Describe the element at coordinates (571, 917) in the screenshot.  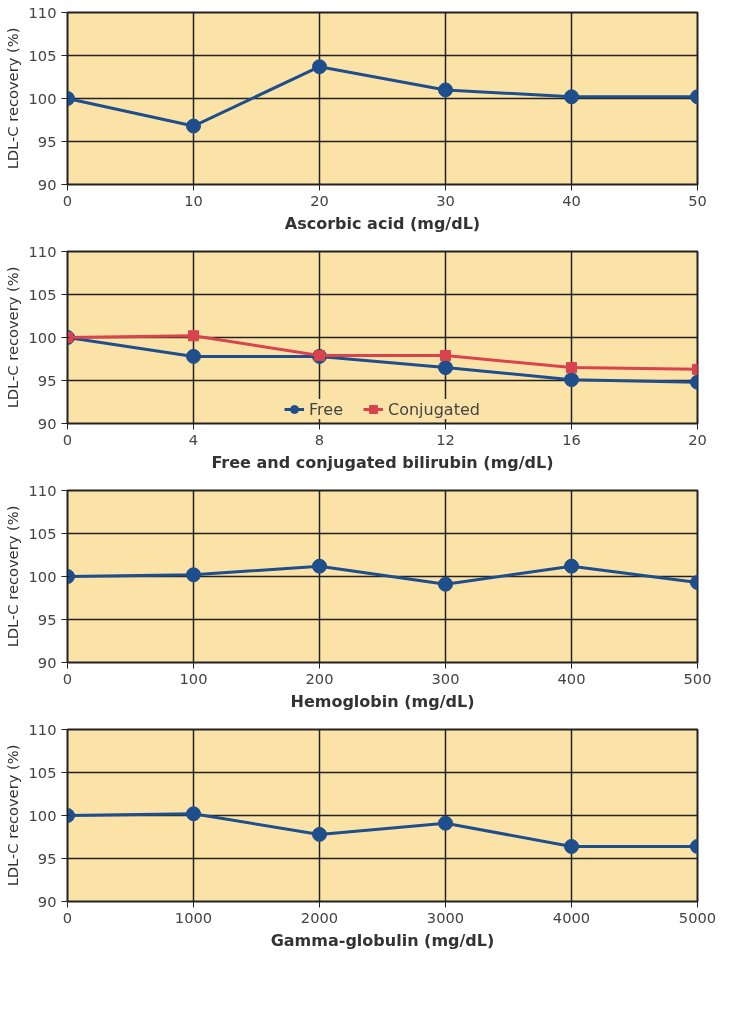
I see `x-tick-label: 4000` at that location.